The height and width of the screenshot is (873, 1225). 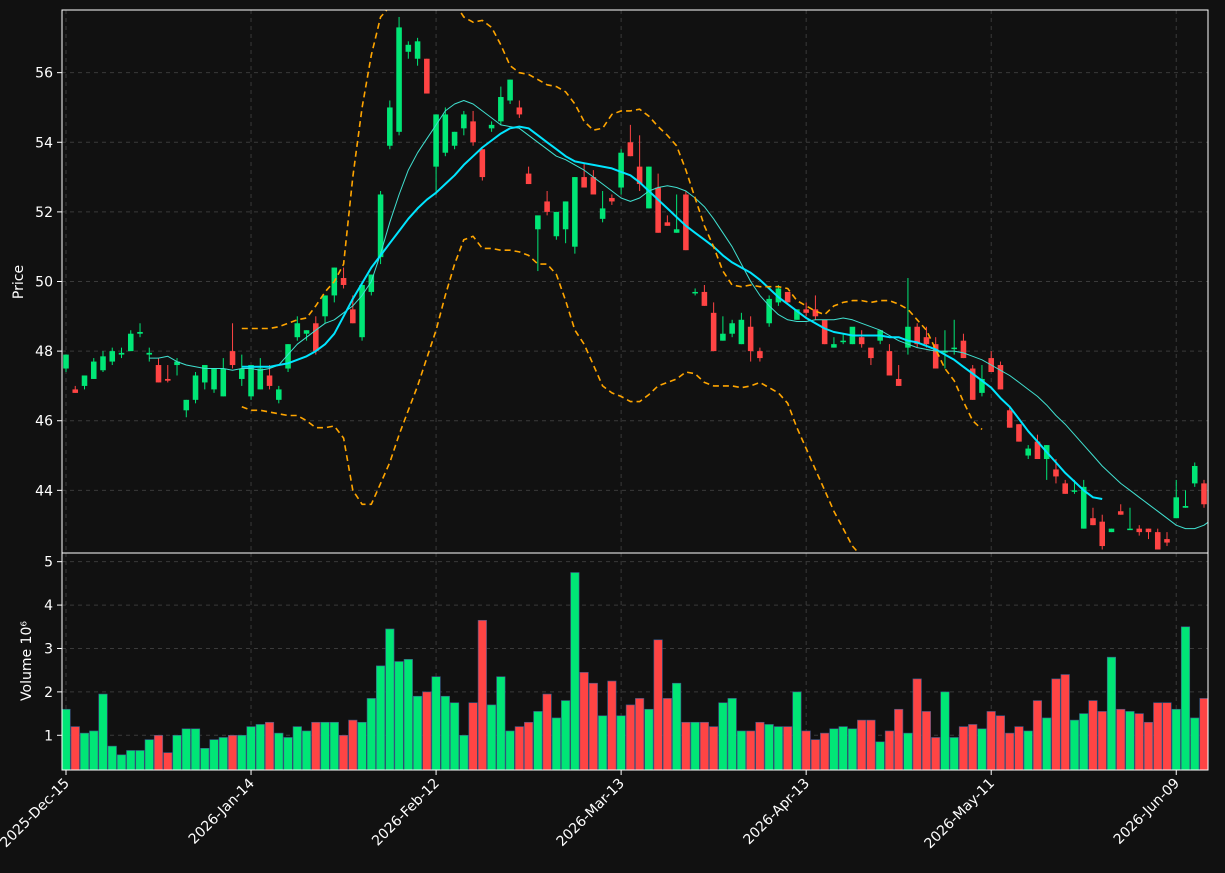 I want to click on volume-tick-label: 4, so click(x=48, y=606).